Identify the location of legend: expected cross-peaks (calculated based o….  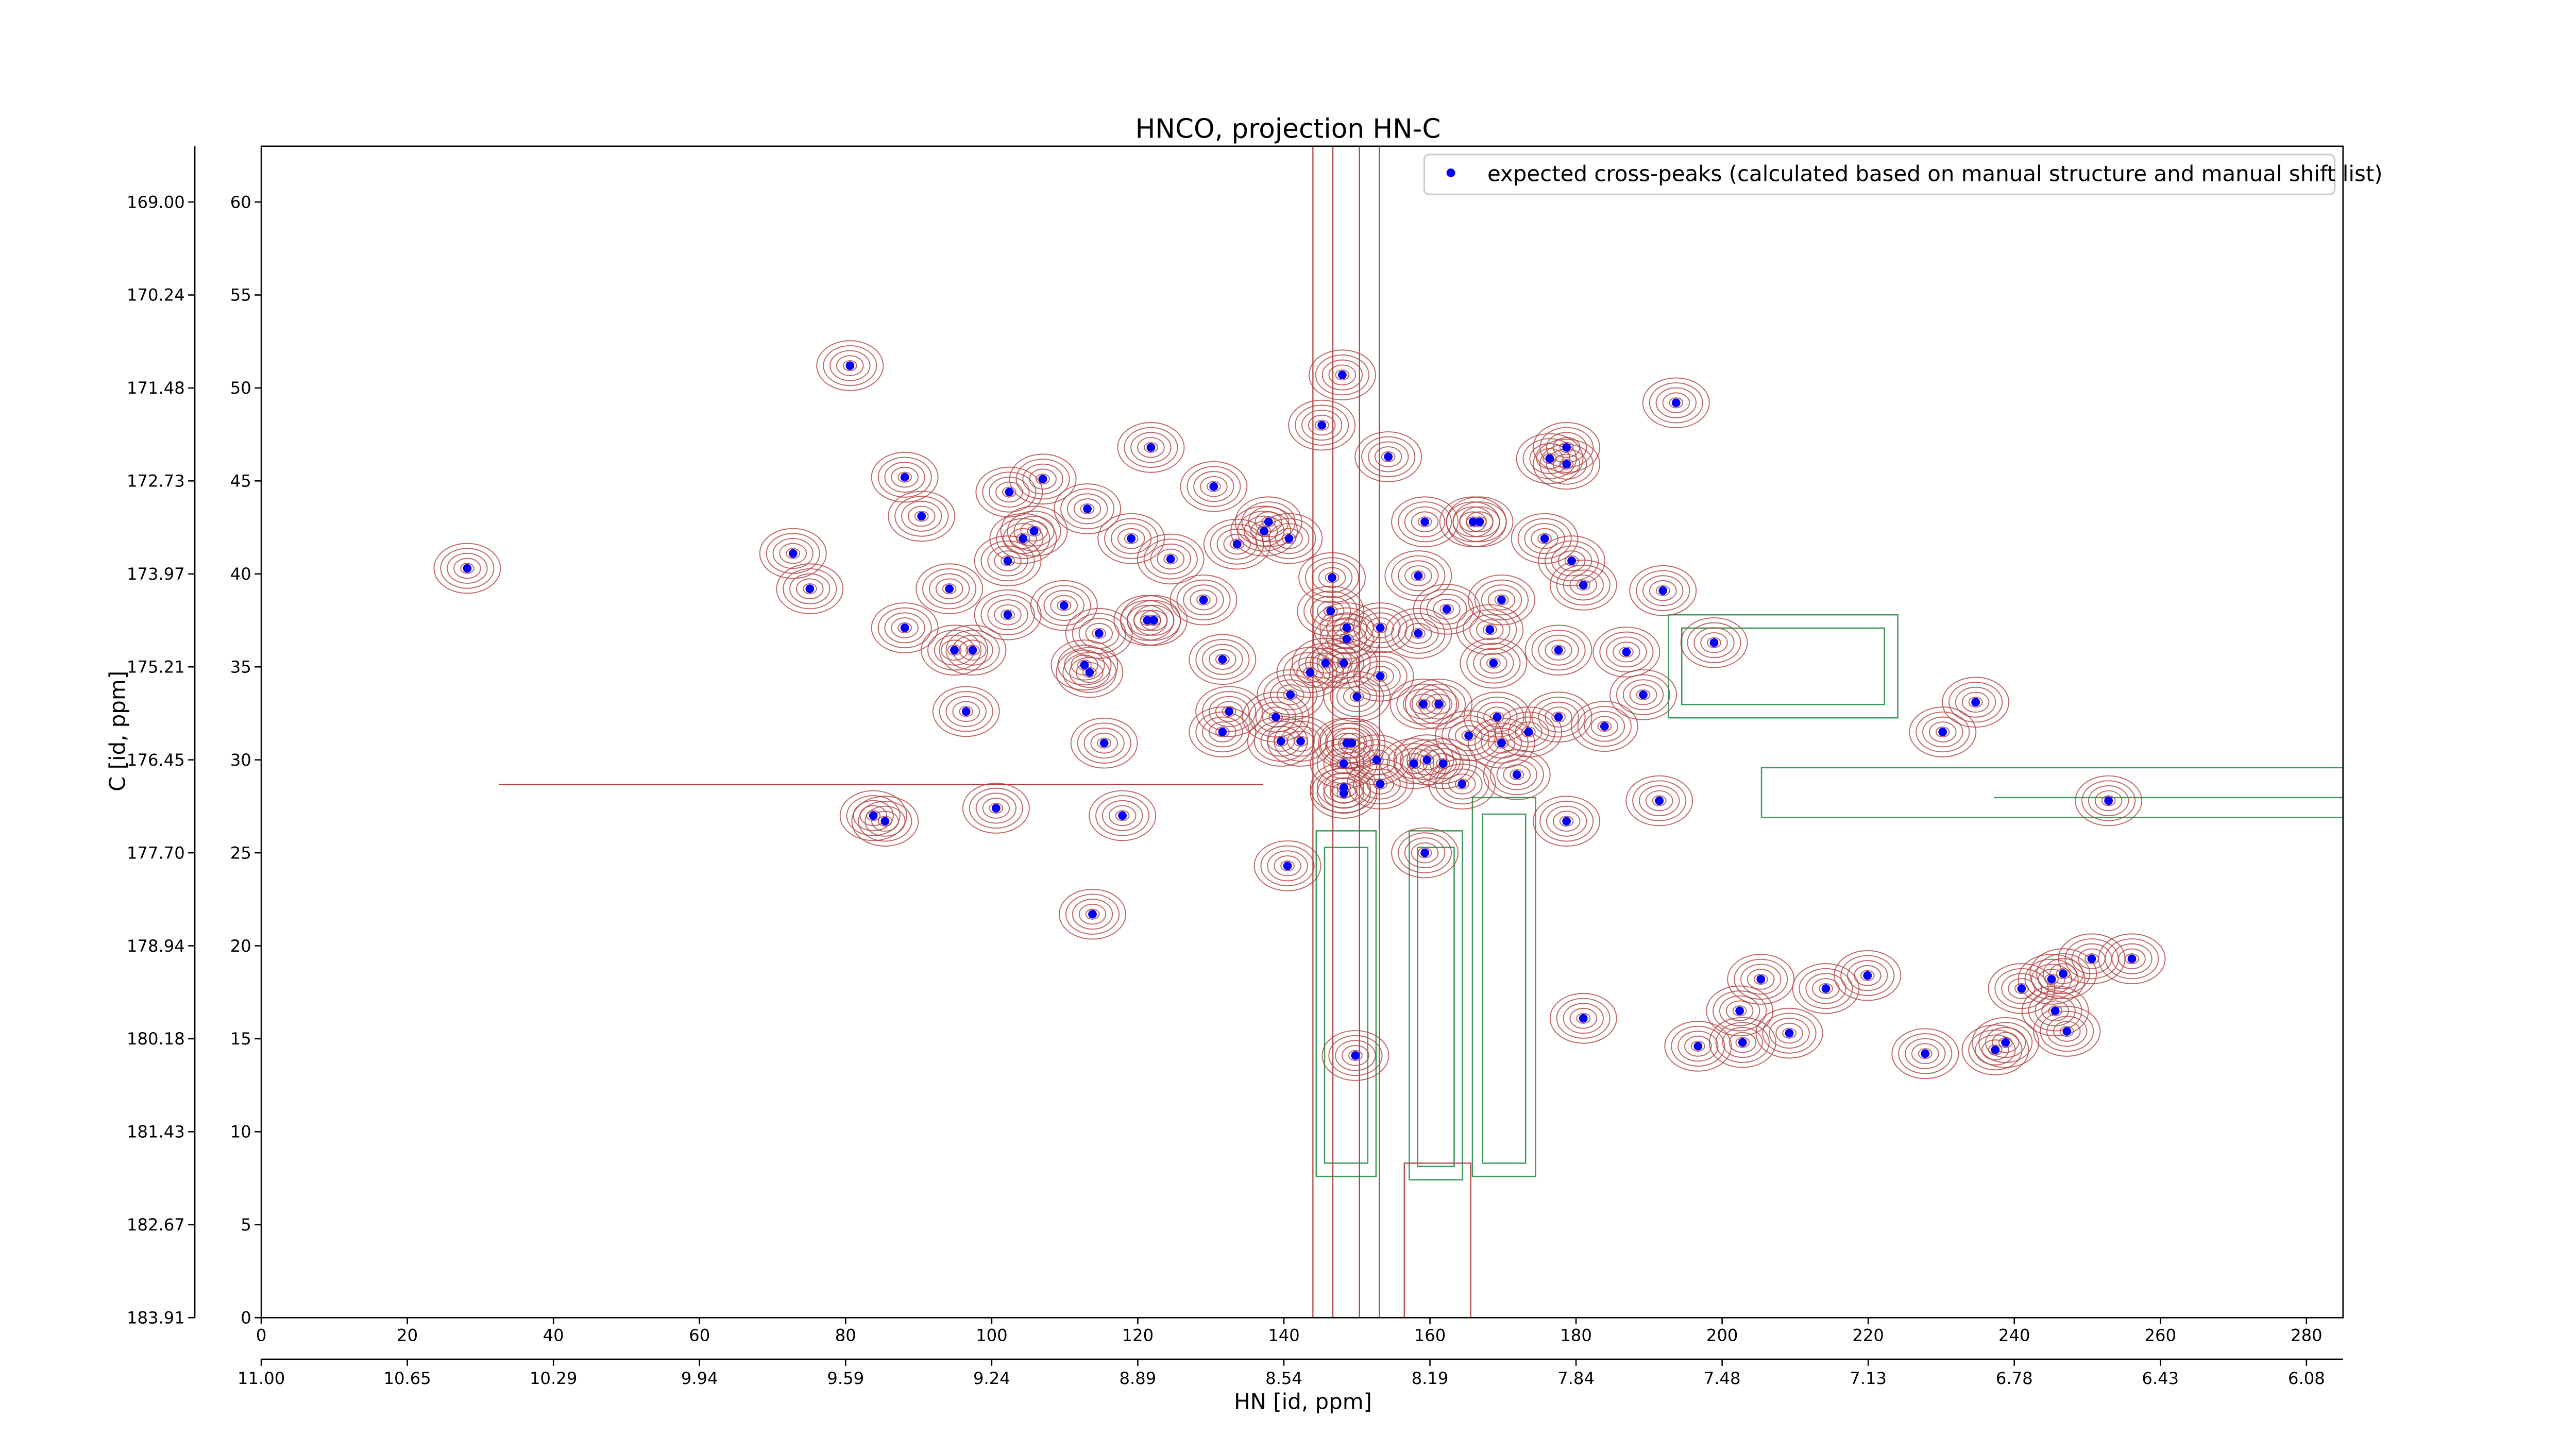
(1903, 174).